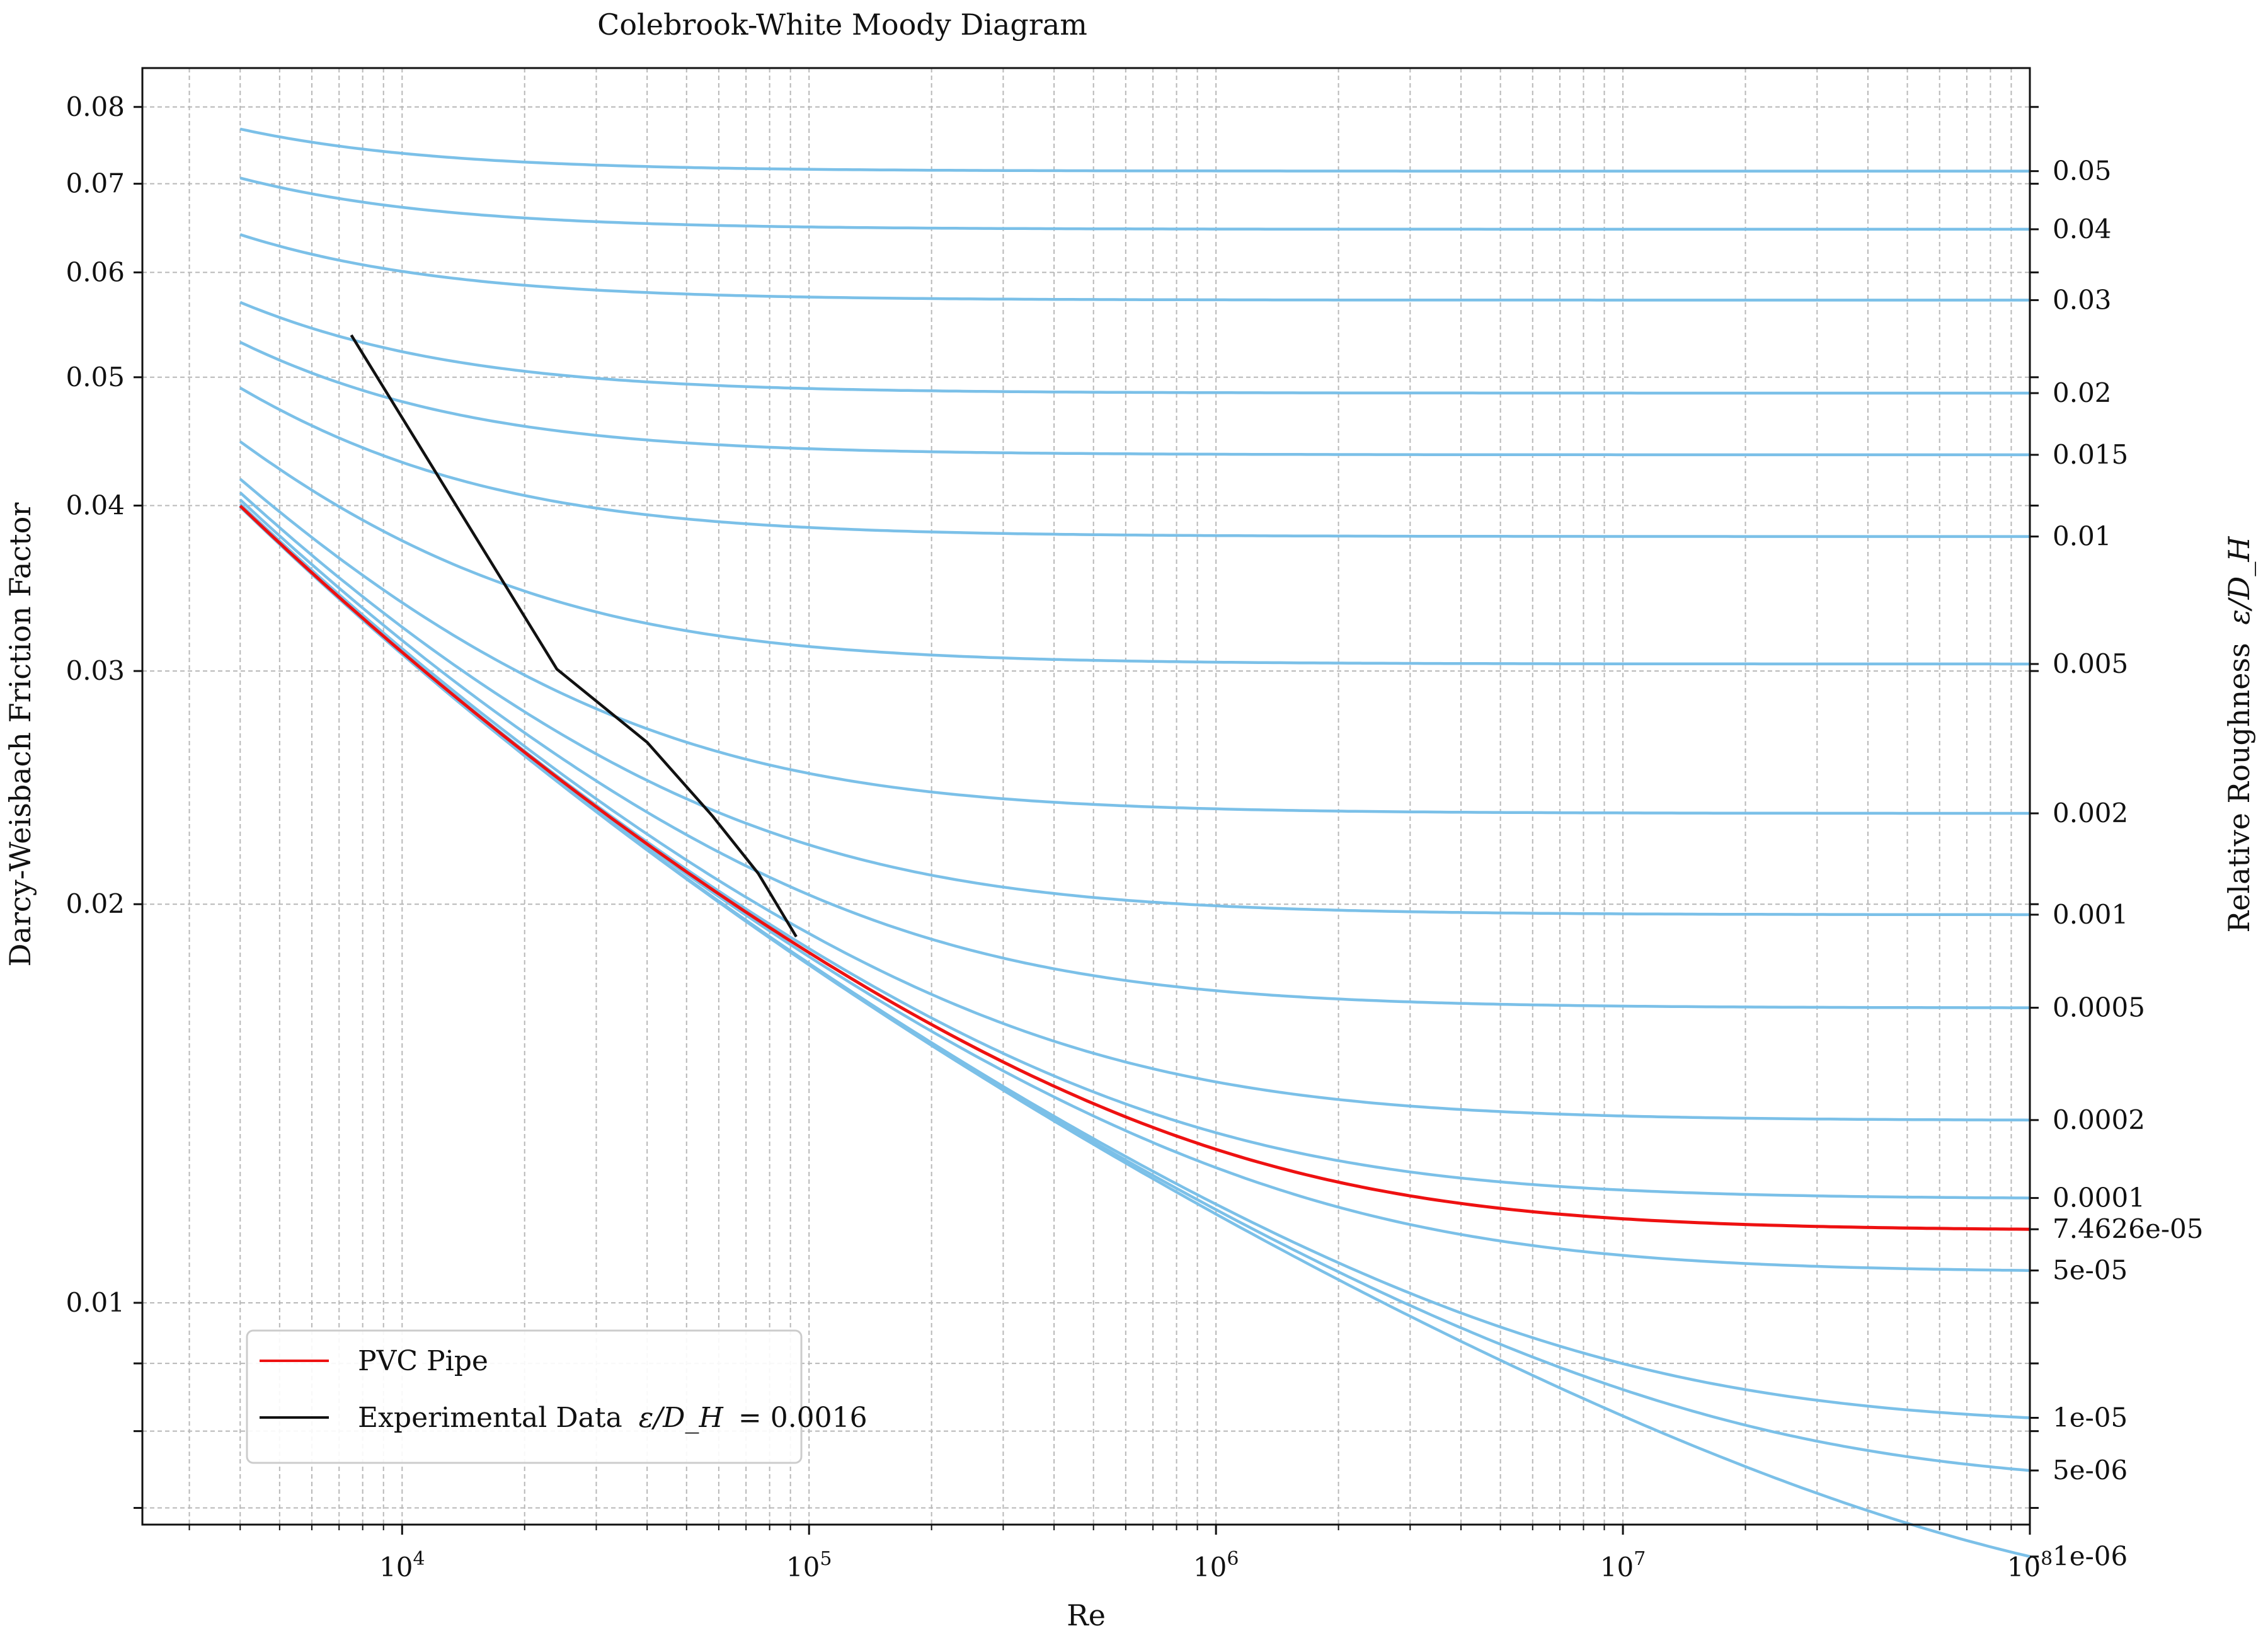 This screenshot has height=1638, width=2268. What do you see at coordinates (419, 1559) in the screenshot?
I see `x-tick-exponent: 4` at bounding box center [419, 1559].